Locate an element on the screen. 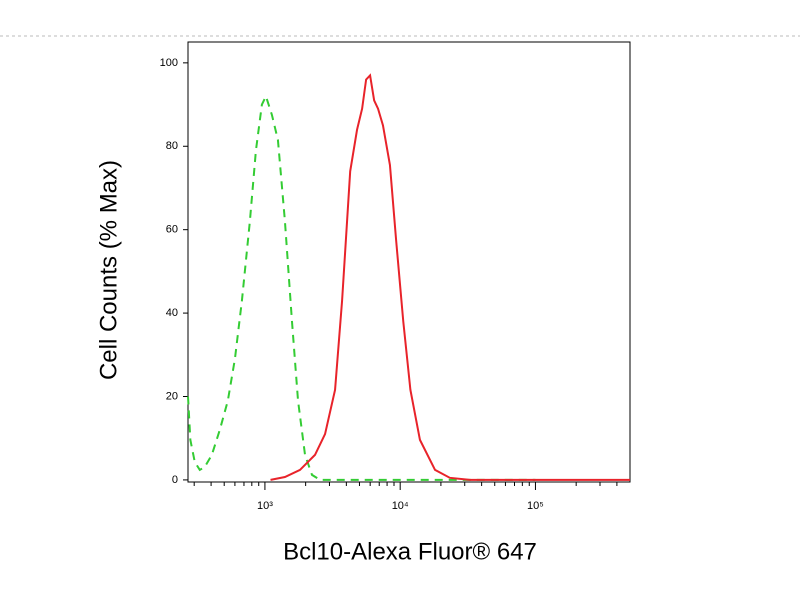  x-tick-label: 10⁴ is located at coordinates (400, 506).